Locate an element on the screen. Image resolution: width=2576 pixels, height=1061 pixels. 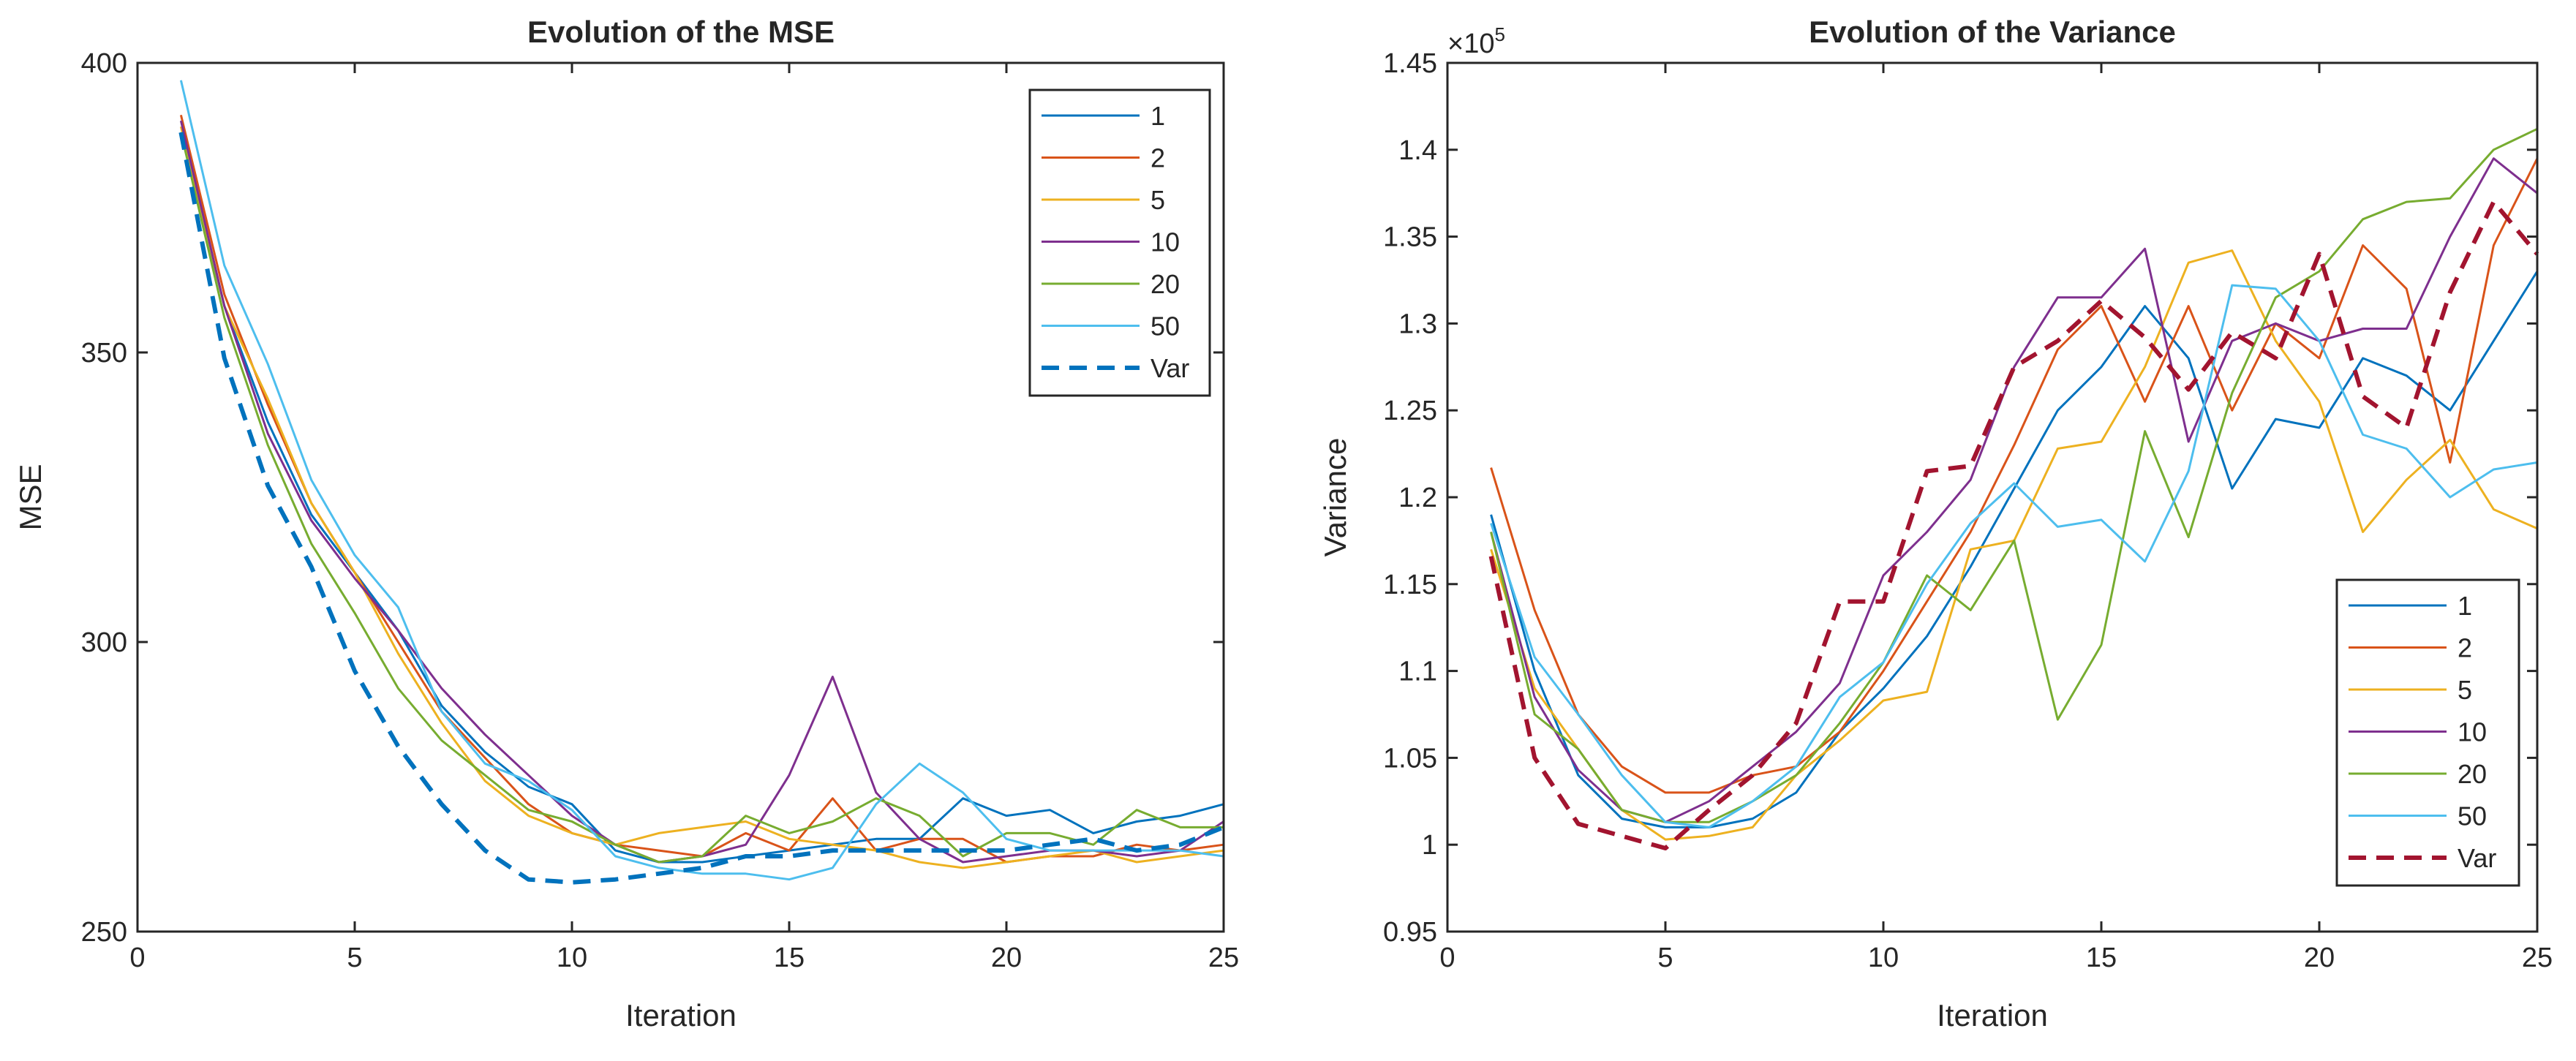
variance-y-axis-label: Variance is located at coordinates (1335, 497).